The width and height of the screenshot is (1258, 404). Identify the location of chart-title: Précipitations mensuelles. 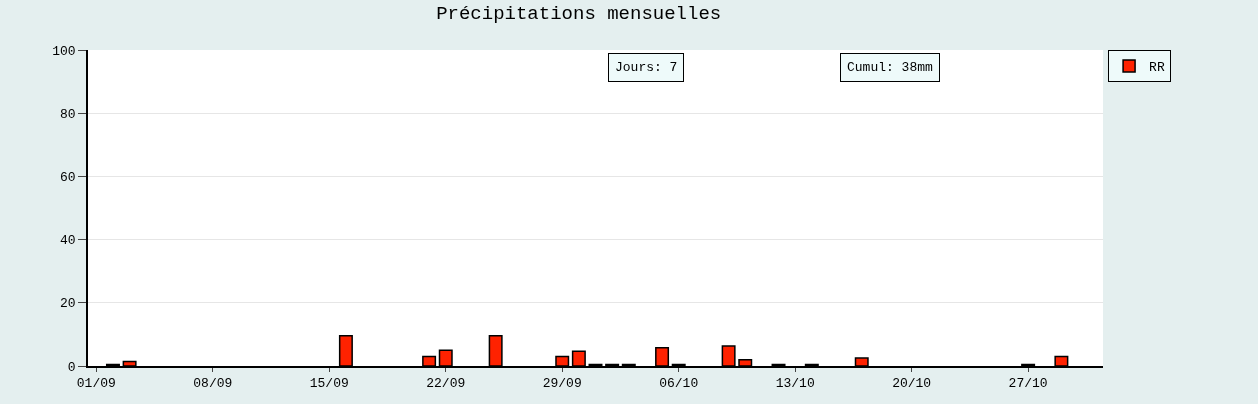
(579, 14).